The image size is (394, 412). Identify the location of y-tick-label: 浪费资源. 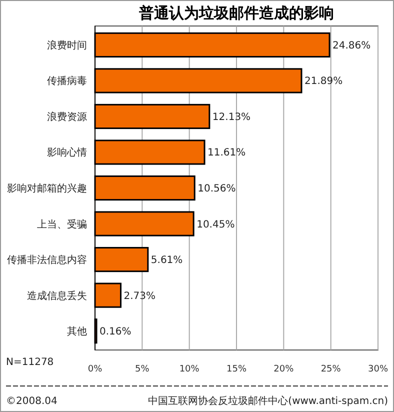
(67, 116).